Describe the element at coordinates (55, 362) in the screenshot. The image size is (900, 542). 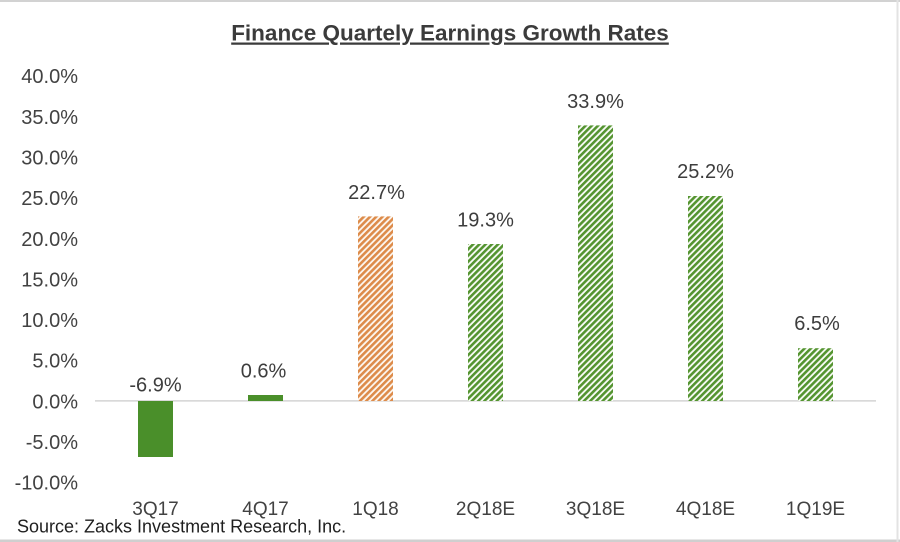
I see `svg-text: 5.0%` at that location.